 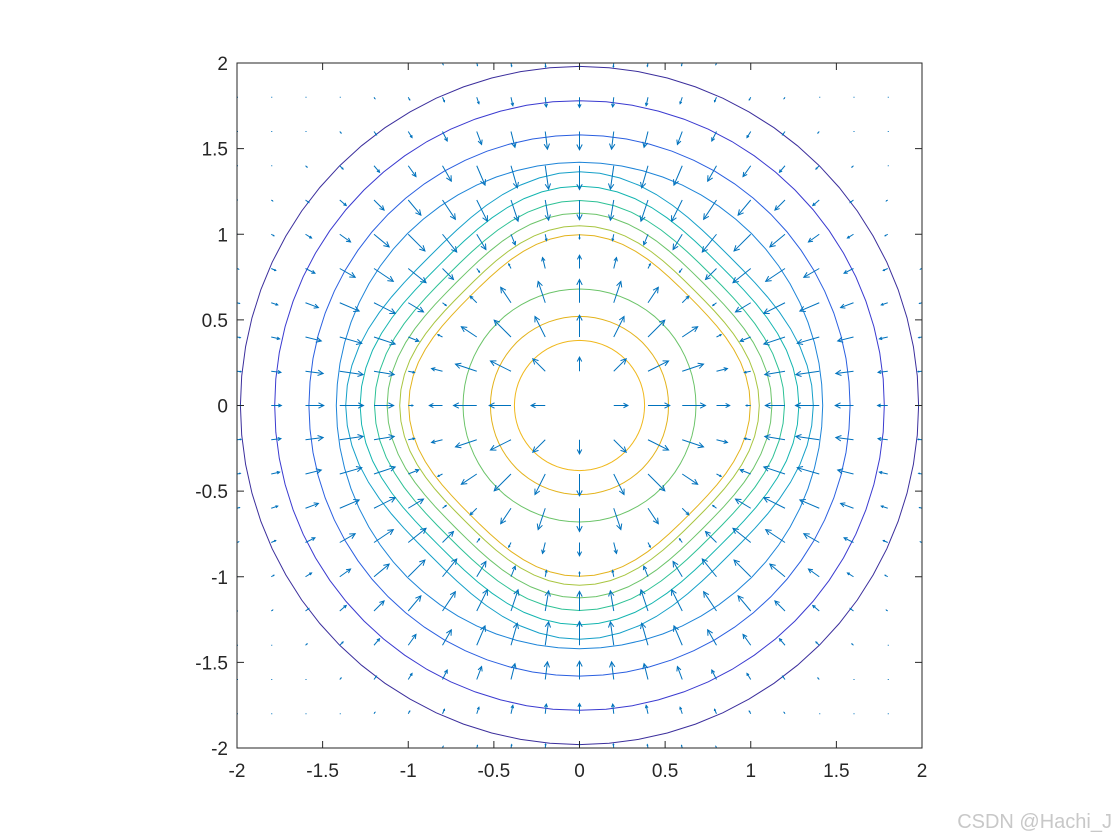 I want to click on watermark-text: CSDN @Hachi_J, so click(x=1034, y=822).